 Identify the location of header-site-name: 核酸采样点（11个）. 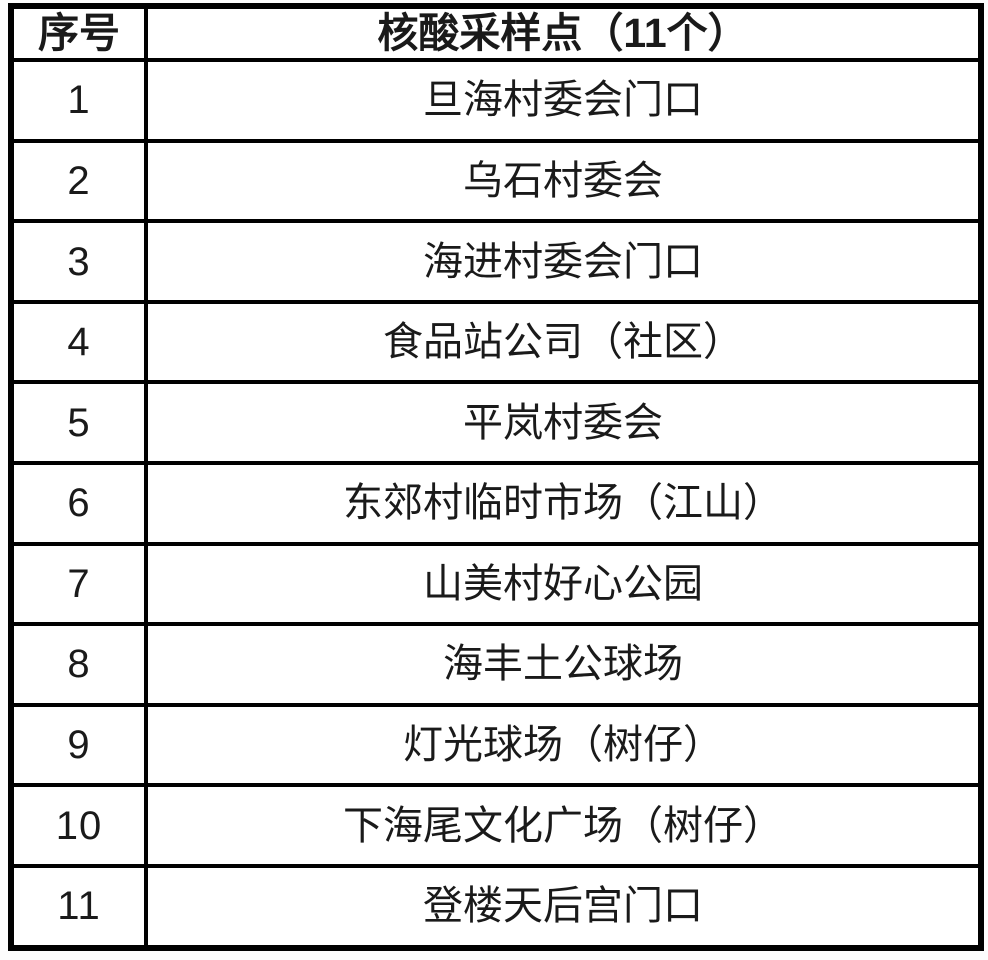
(563, 33).